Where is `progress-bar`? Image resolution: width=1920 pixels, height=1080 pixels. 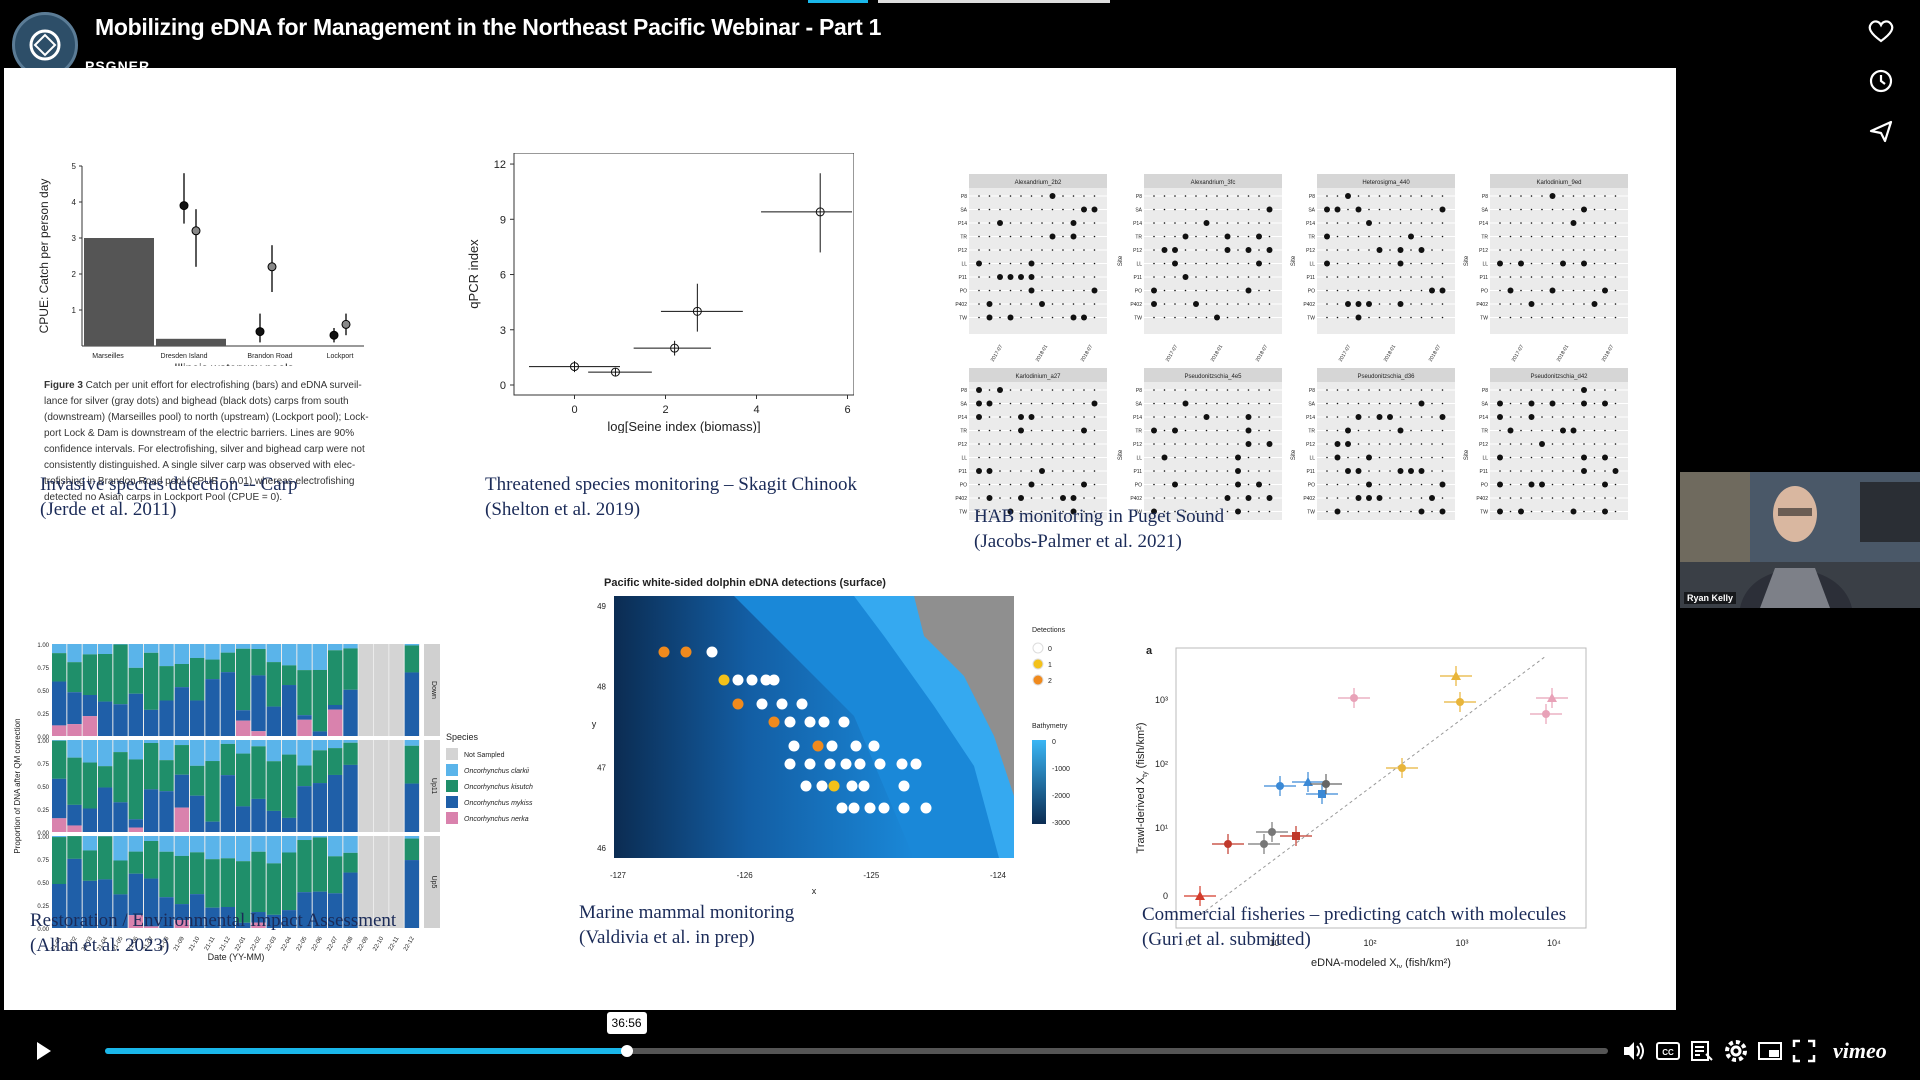 progress-bar is located at coordinates (856, 1051).